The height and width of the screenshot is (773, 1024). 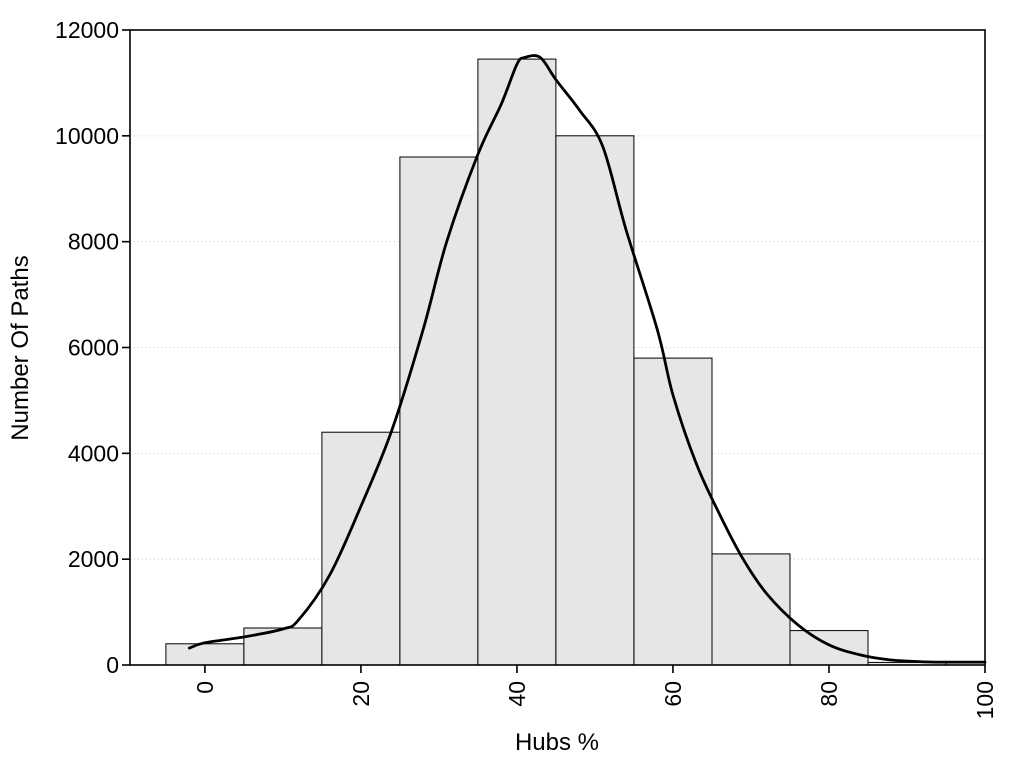 What do you see at coordinates (93, 559) in the screenshot?
I see `y-tick-label: 2000` at bounding box center [93, 559].